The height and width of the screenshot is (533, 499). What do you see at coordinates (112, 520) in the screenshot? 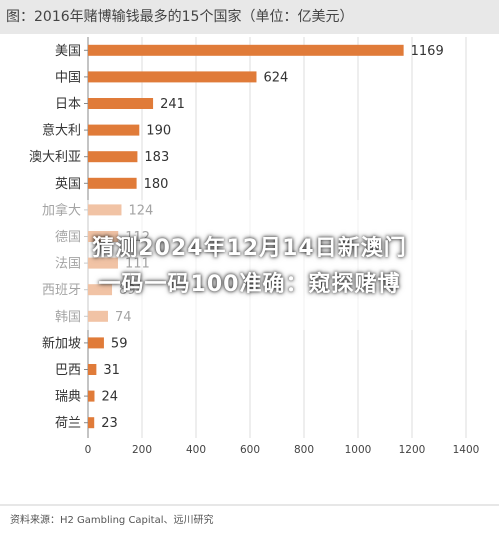
I see `source-note: 资料来源：H2 Gambling Capital、远川研究` at bounding box center [112, 520].